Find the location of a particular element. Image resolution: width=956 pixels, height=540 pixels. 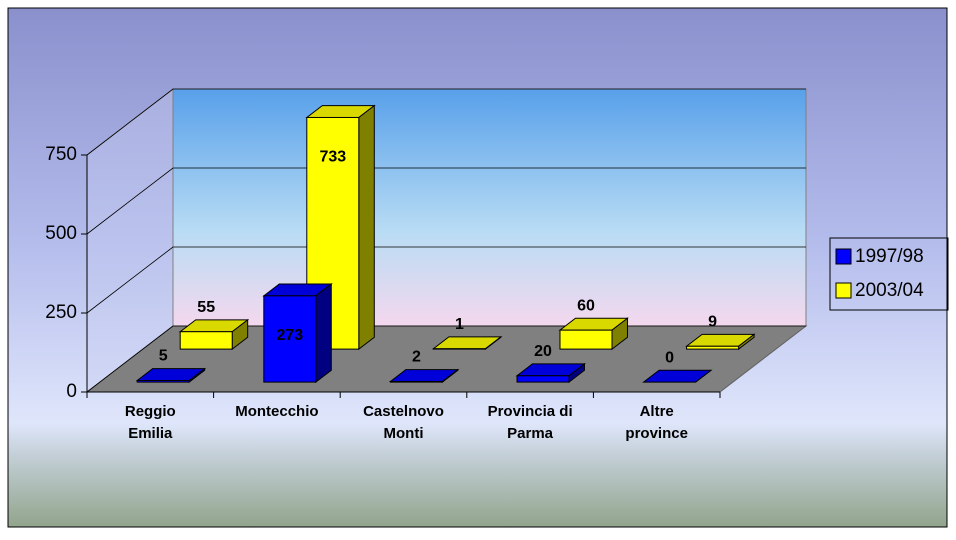

data-label: 273 is located at coordinates (289, 335).